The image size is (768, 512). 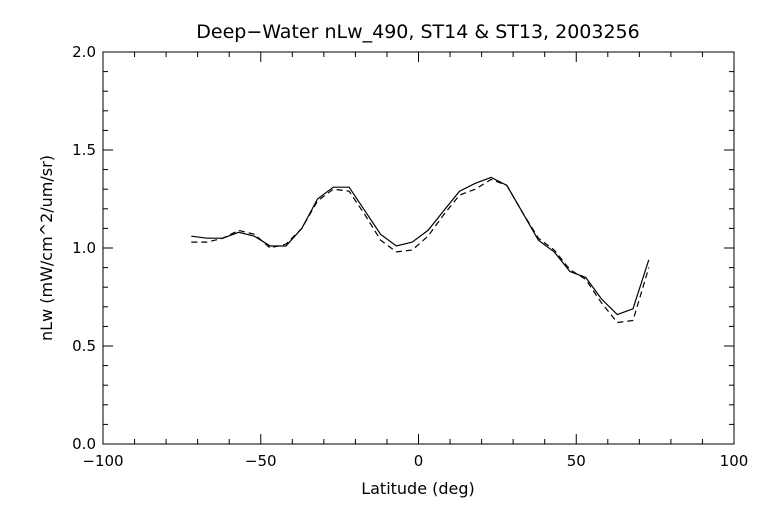 I want to click on x-tick-label: −50, so click(x=261, y=461).